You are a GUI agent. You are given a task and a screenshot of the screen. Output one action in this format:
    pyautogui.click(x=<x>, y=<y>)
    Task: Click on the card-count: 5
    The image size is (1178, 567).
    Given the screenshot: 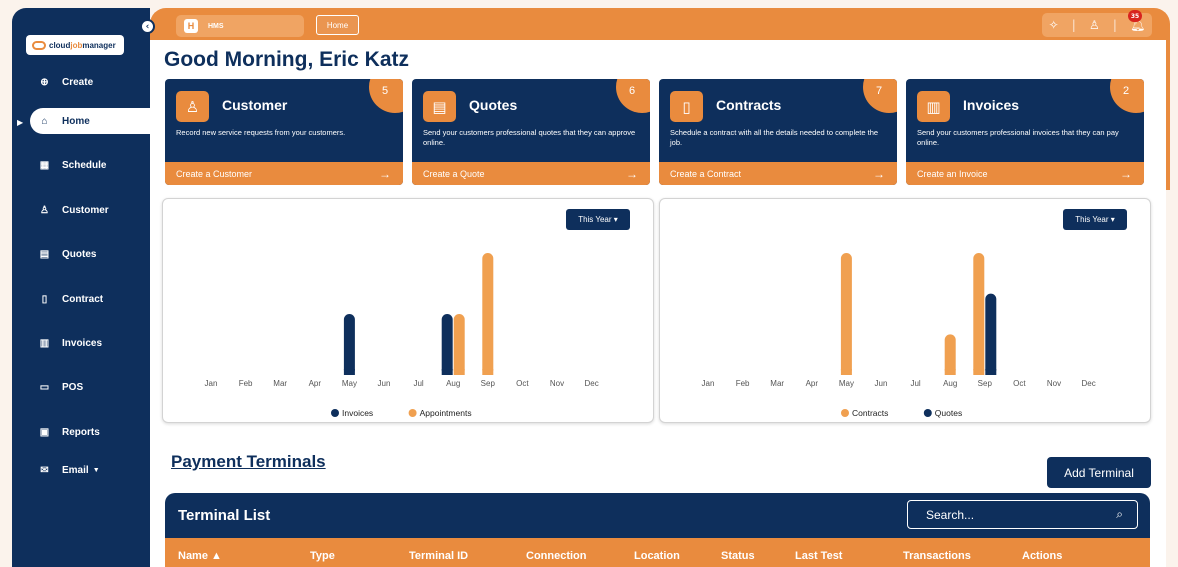 What is the action you would take?
    pyautogui.click(x=385, y=91)
    